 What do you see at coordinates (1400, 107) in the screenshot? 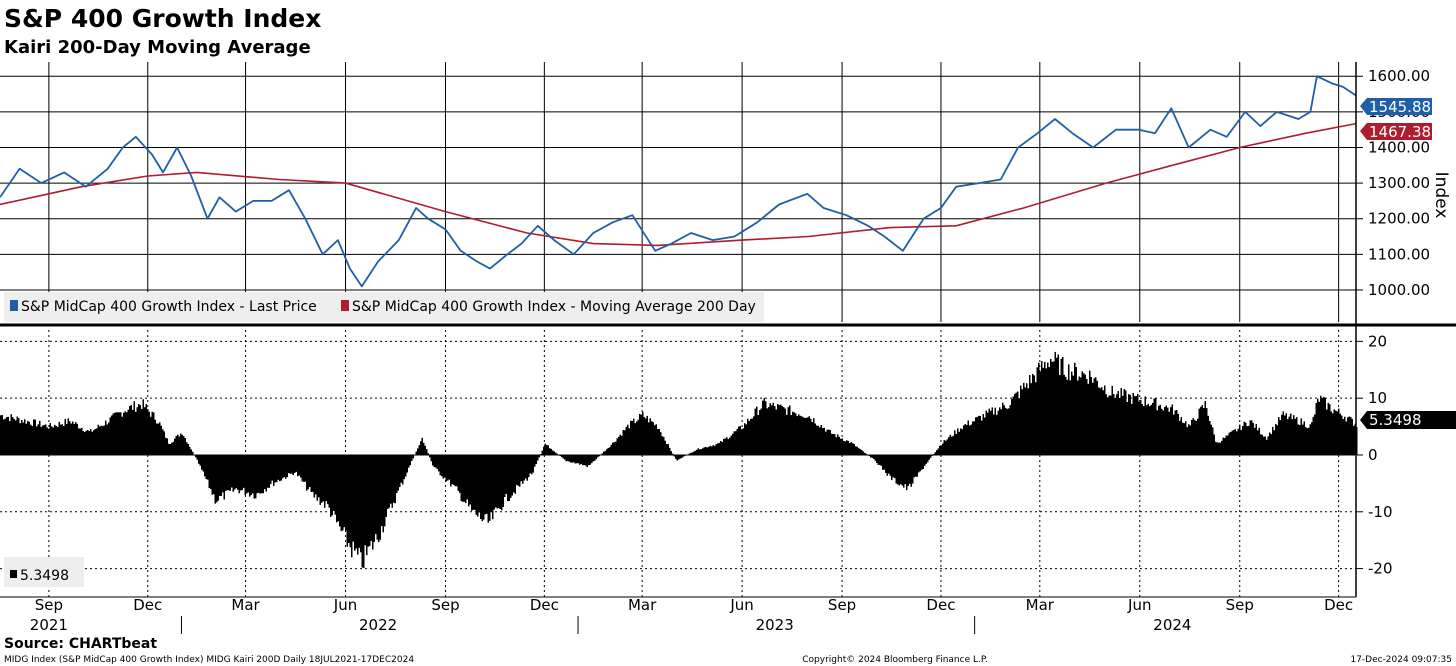
I see `price-last-value: 1545.88` at bounding box center [1400, 107].